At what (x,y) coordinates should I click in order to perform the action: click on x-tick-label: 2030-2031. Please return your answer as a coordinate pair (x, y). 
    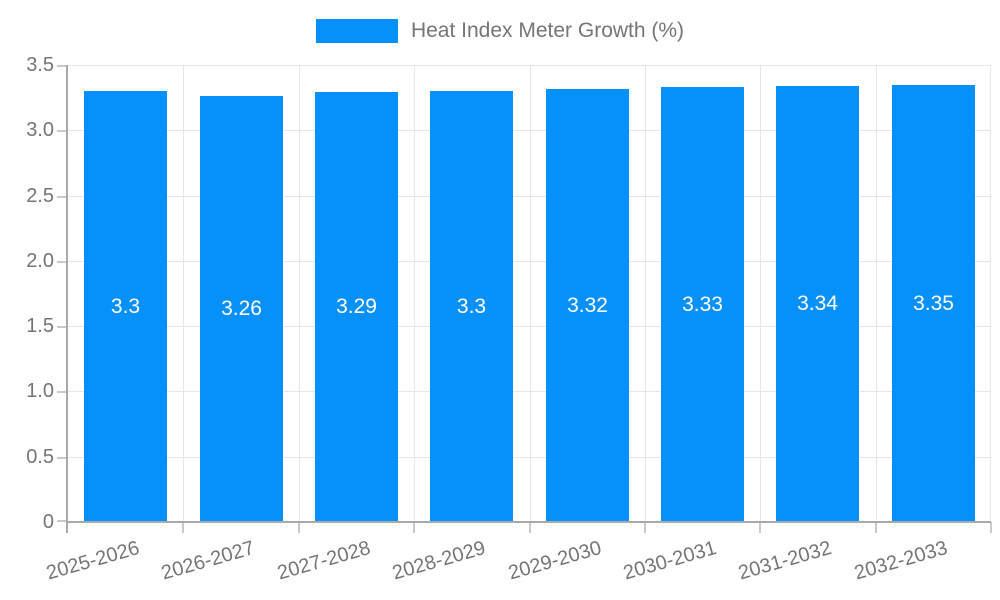
    Looking at the image, I should click on (669, 560).